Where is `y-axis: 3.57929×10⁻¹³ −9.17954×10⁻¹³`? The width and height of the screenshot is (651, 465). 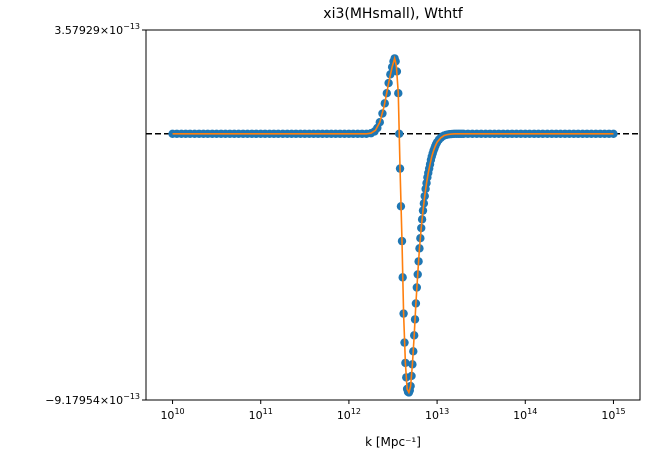
y-axis: 3.57929×10⁻¹³ −9.17954×10⁻¹³ is located at coordinates (95, 214).